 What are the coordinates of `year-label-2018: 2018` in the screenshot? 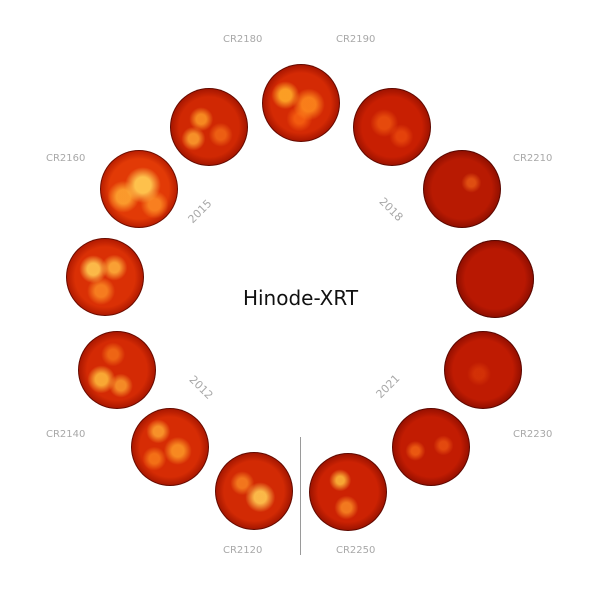 It's located at (391, 209).